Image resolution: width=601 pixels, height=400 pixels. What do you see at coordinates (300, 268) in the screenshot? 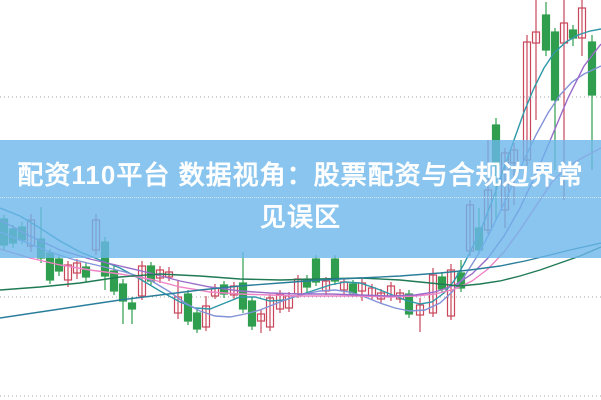
I see `ma-dark-green` at bounding box center [300, 268].